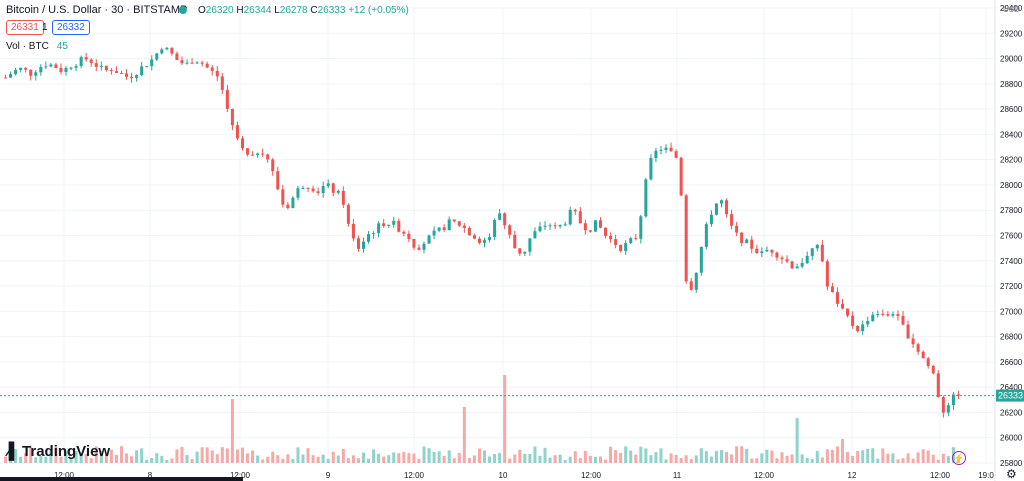 The height and width of the screenshot is (481, 1024). I want to click on gear-icon: ⚙, so click(1011, 474).